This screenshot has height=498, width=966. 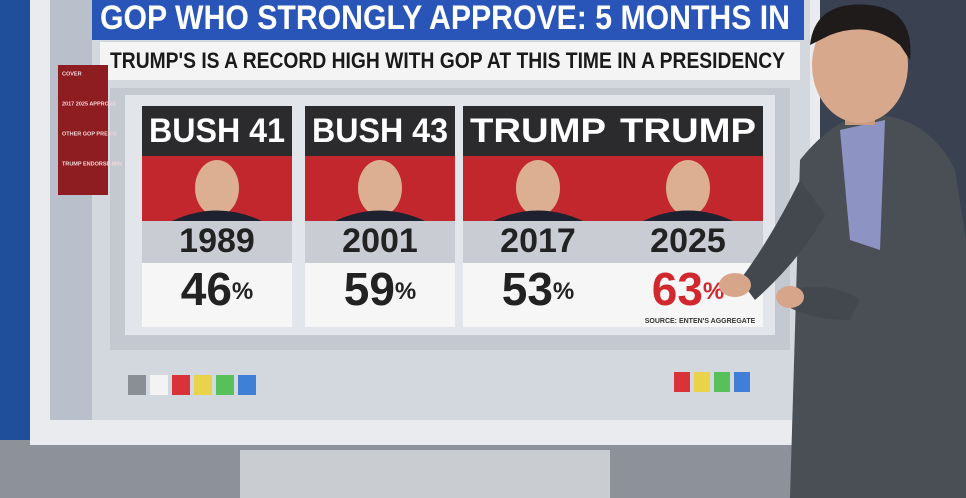 What do you see at coordinates (700, 321) in the screenshot?
I see `source: SOURCE: ENTEN'S AGGREGATE` at bounding box center [700, 321].